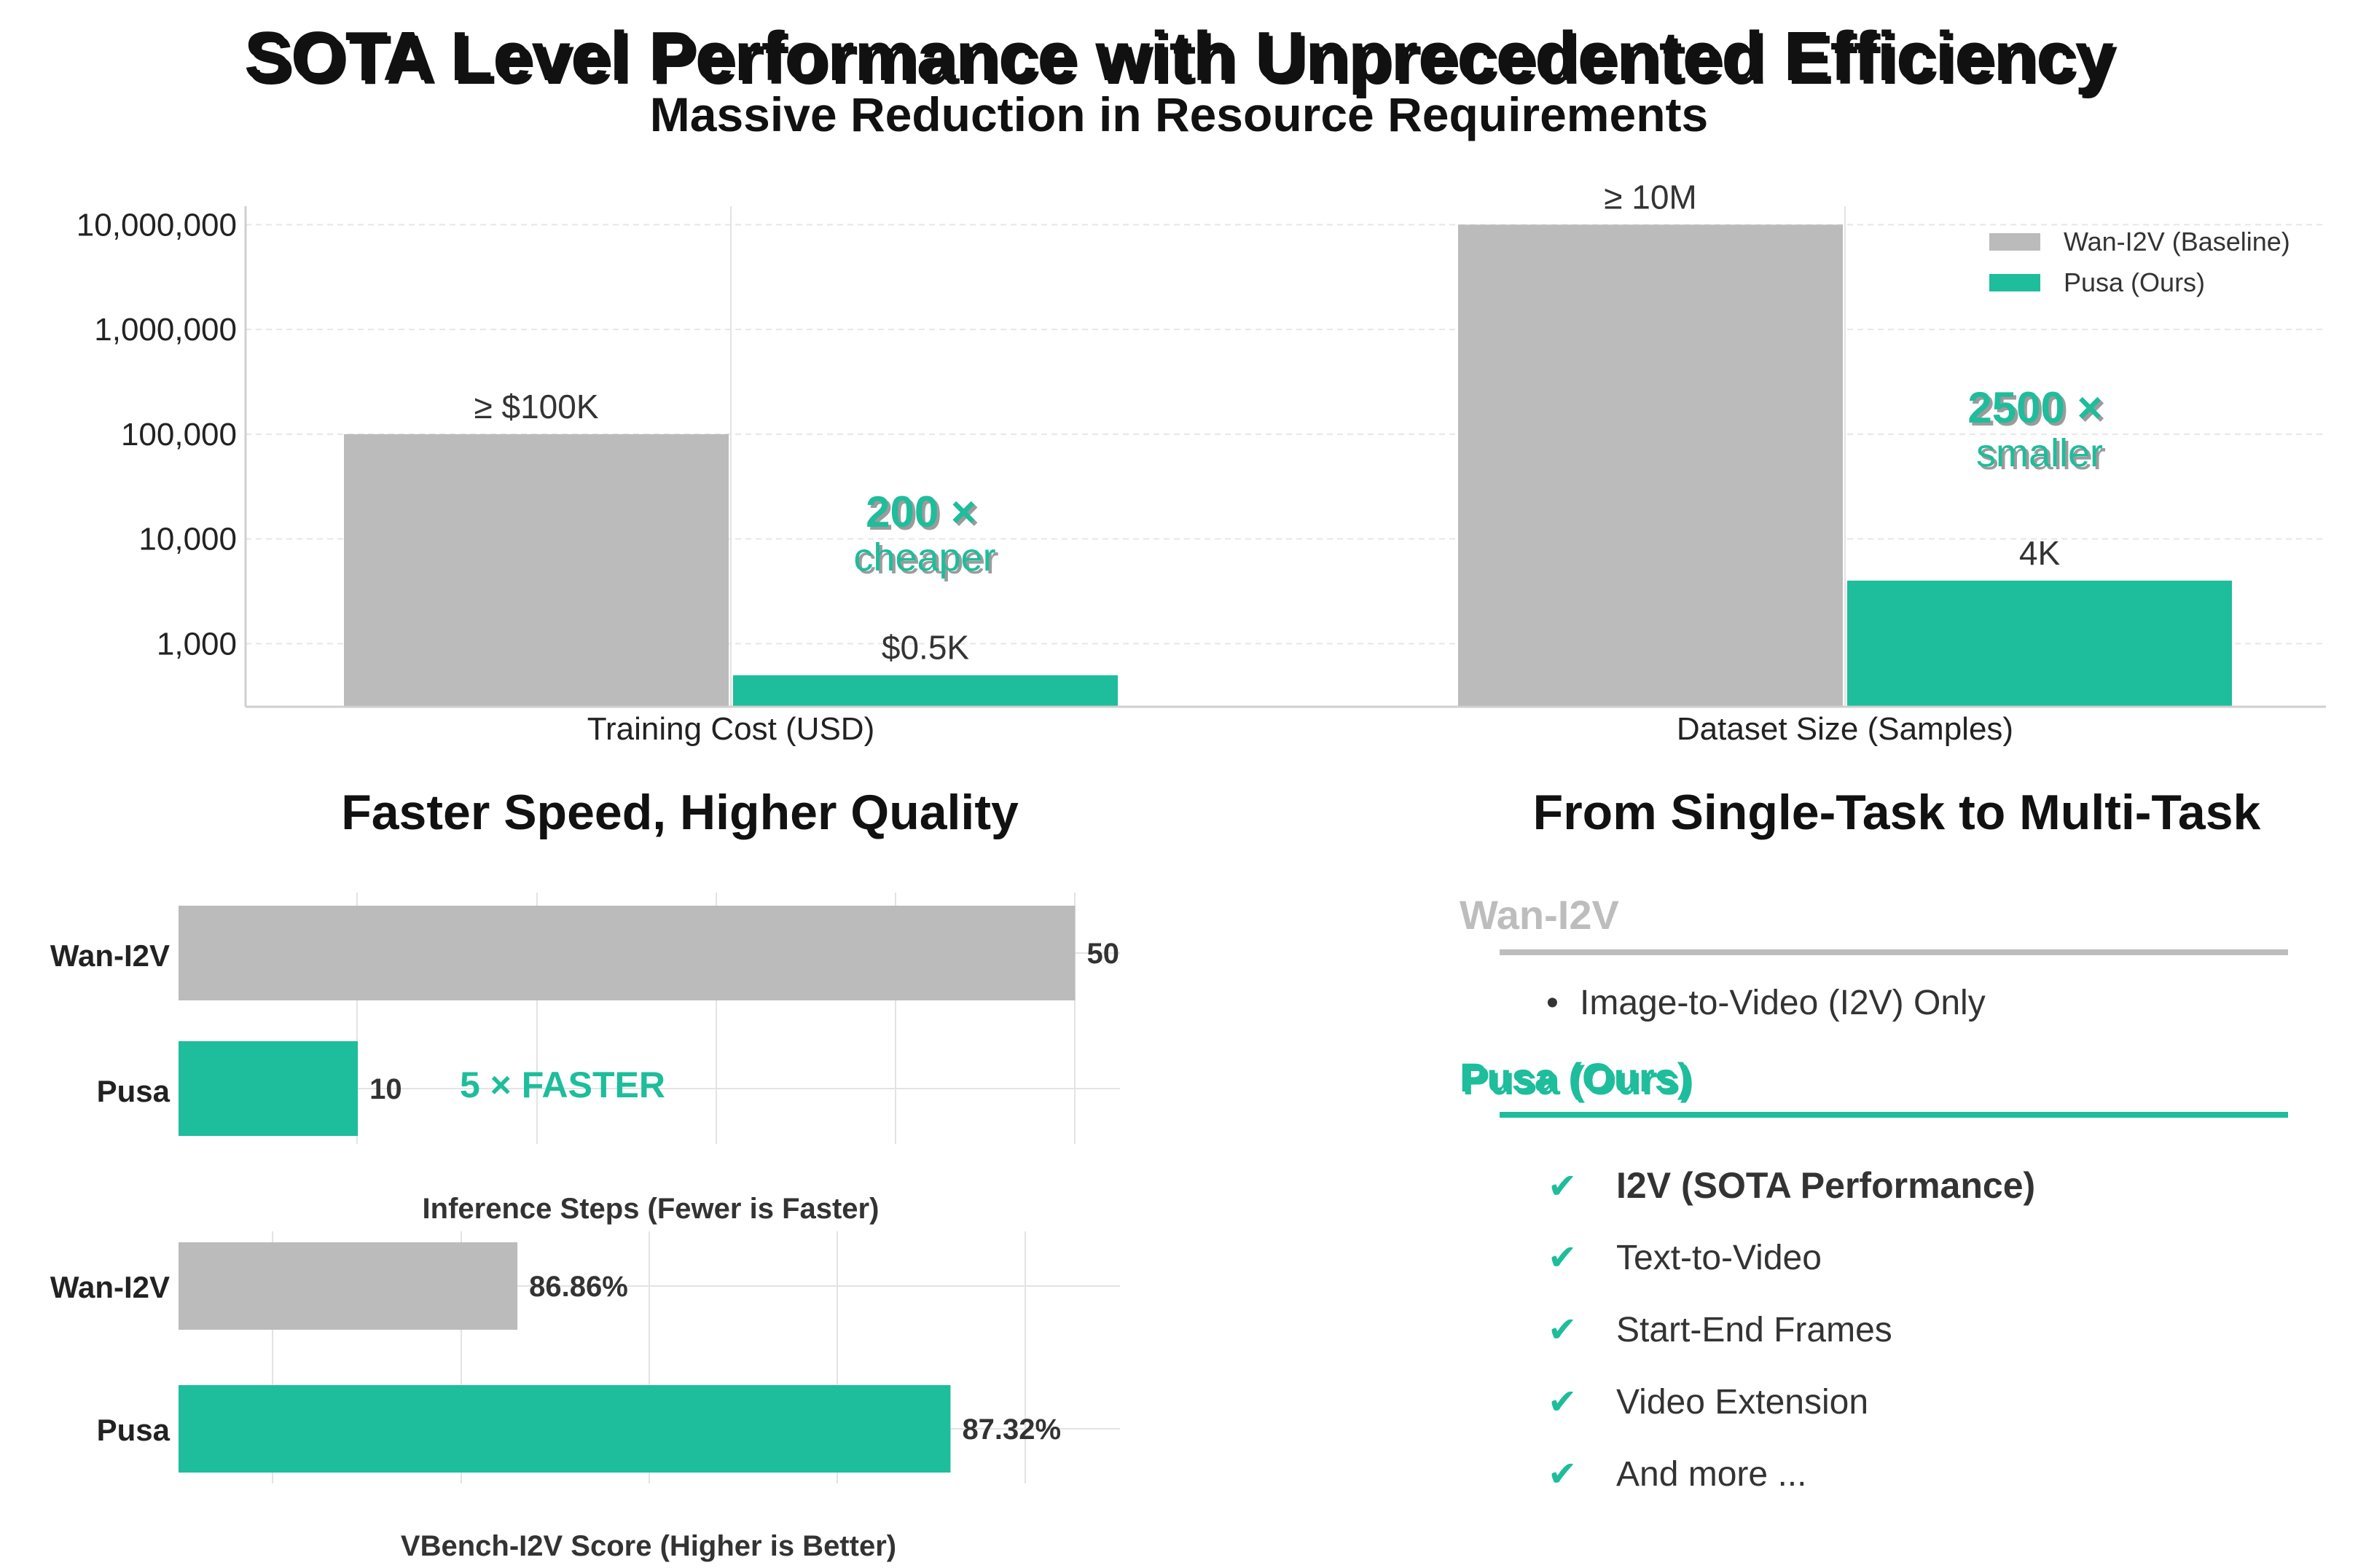 This screenshot has width=2358, height=1568. What do you see at coordinates (2014, 282) in the screenshot?
I see `legend-swatch-ours` at bounding box center [2014, 282].